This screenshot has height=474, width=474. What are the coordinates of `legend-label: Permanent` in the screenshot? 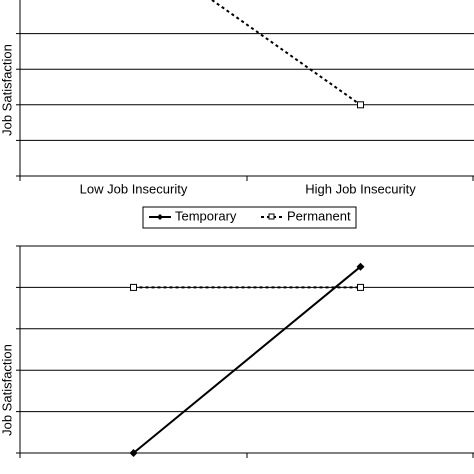 It's located at (319, 215).